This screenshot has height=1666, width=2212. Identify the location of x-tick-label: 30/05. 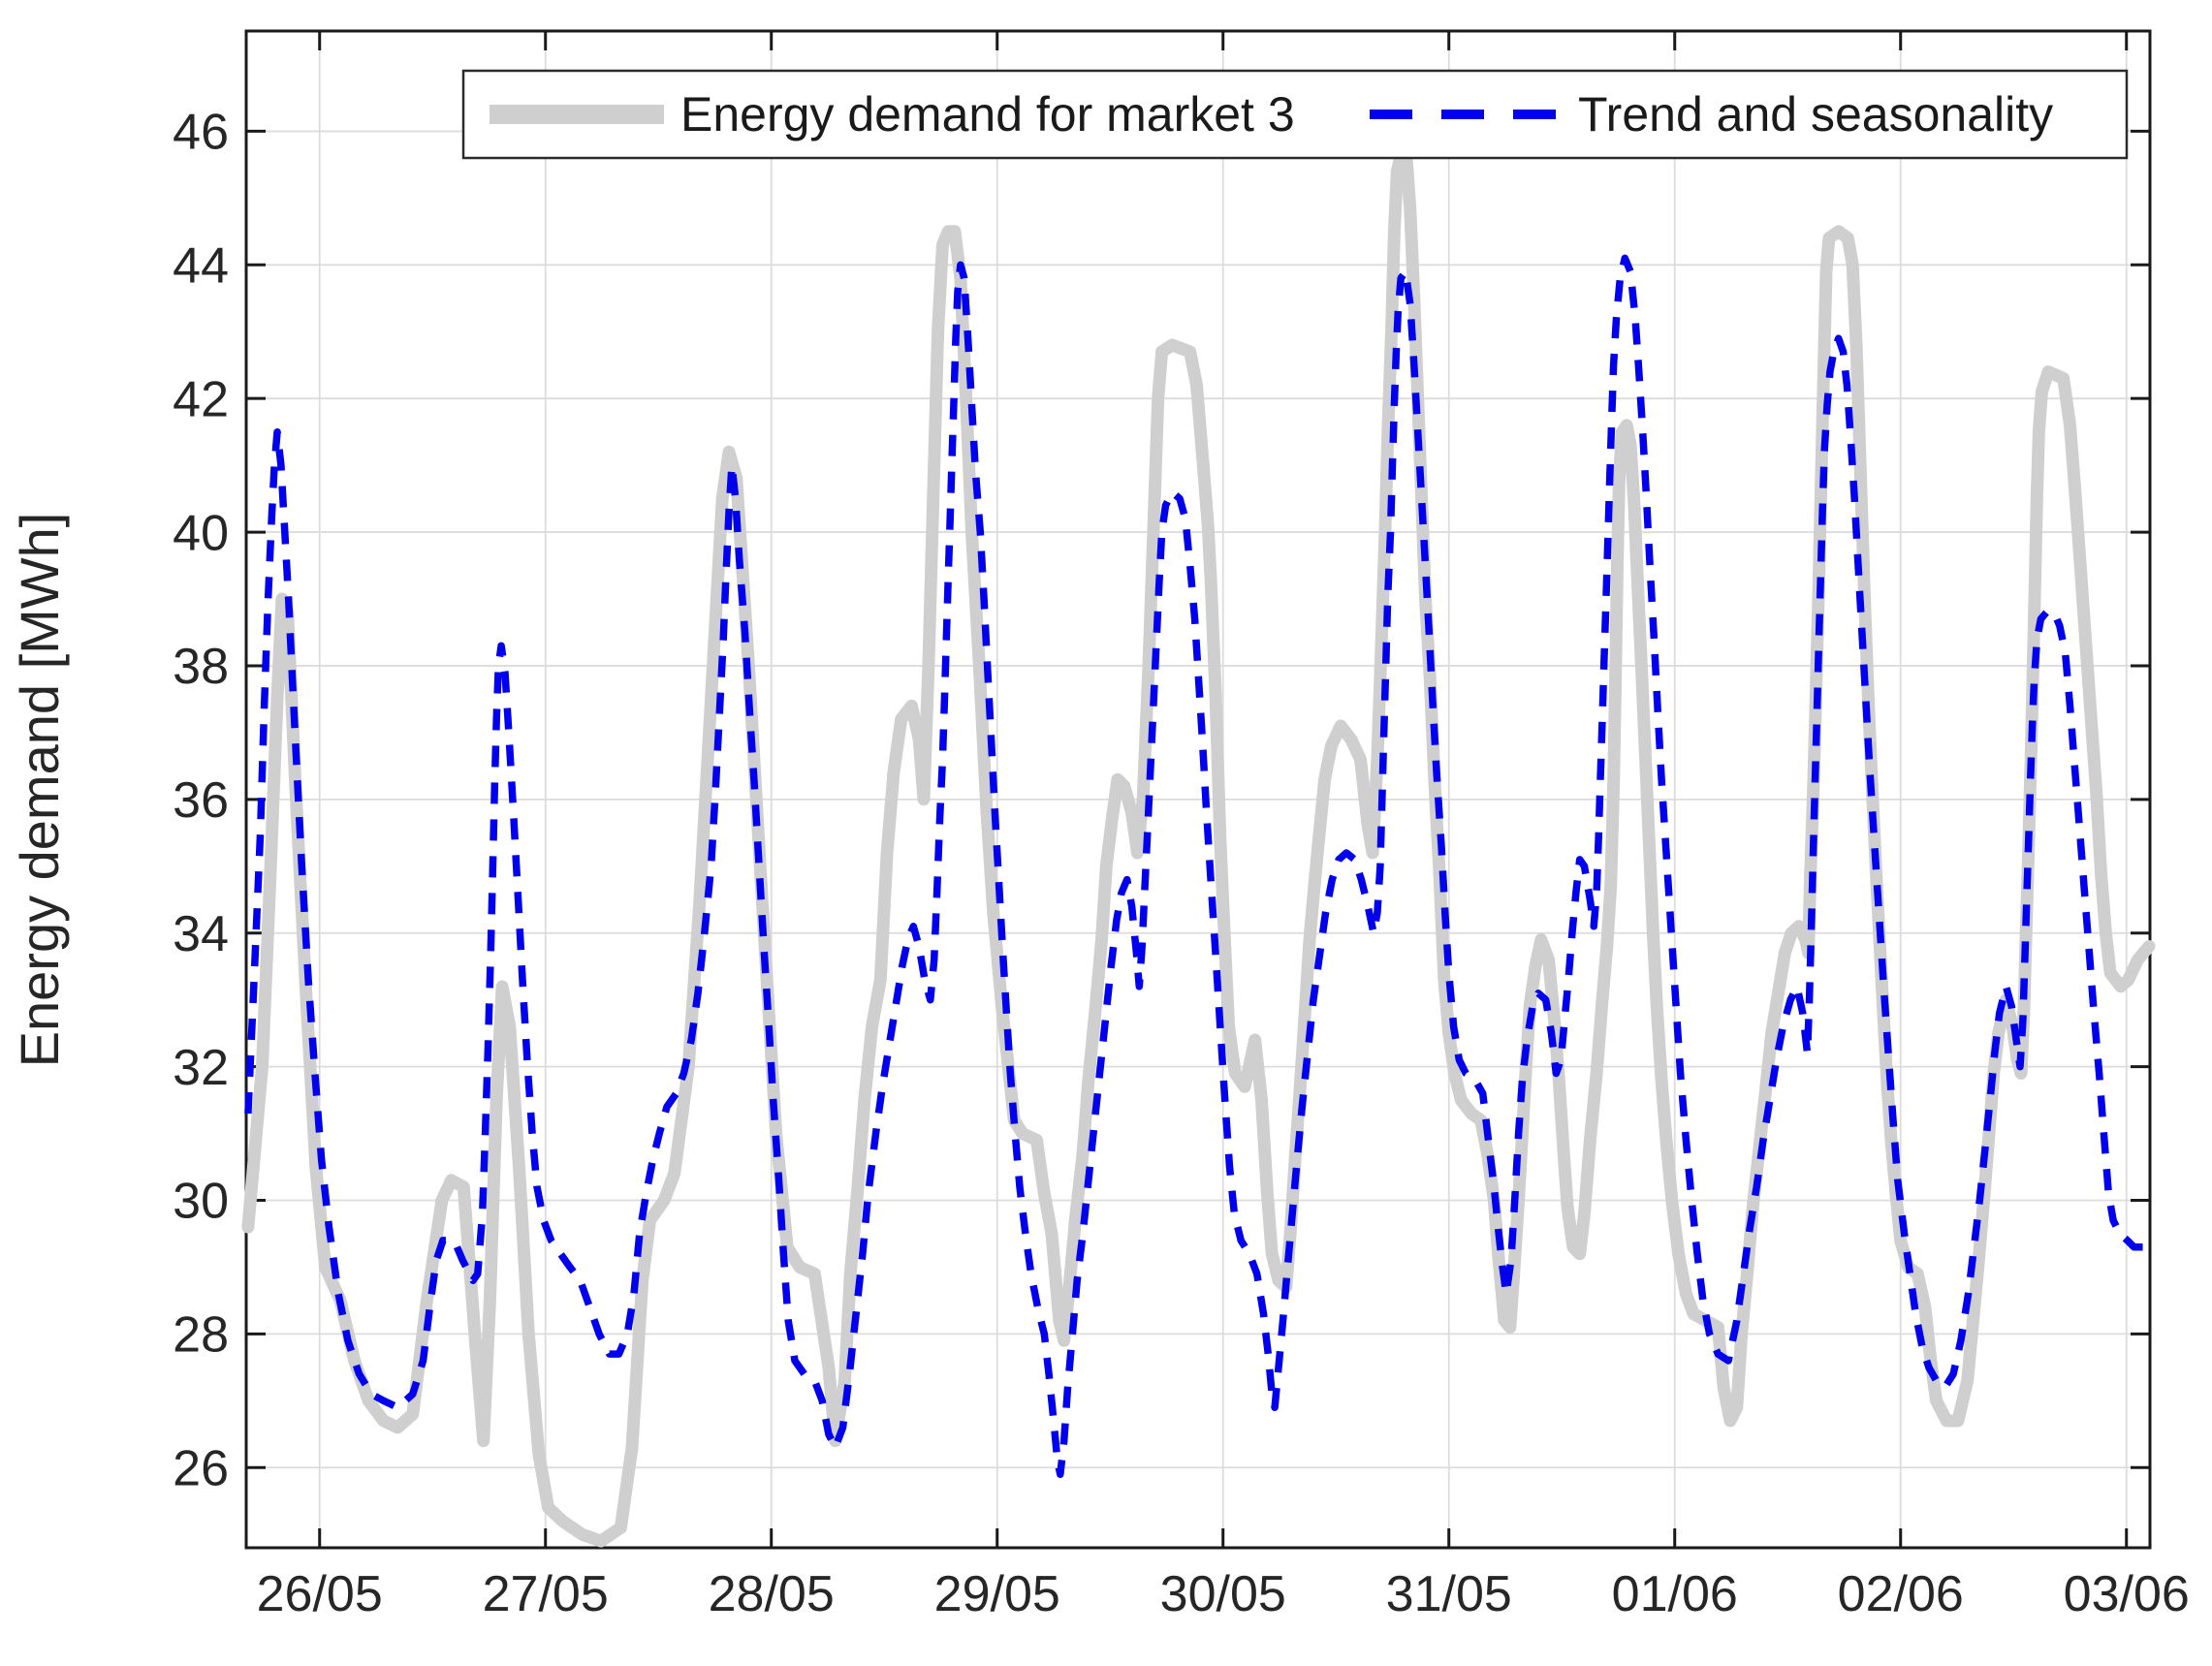
(1223, 1594).